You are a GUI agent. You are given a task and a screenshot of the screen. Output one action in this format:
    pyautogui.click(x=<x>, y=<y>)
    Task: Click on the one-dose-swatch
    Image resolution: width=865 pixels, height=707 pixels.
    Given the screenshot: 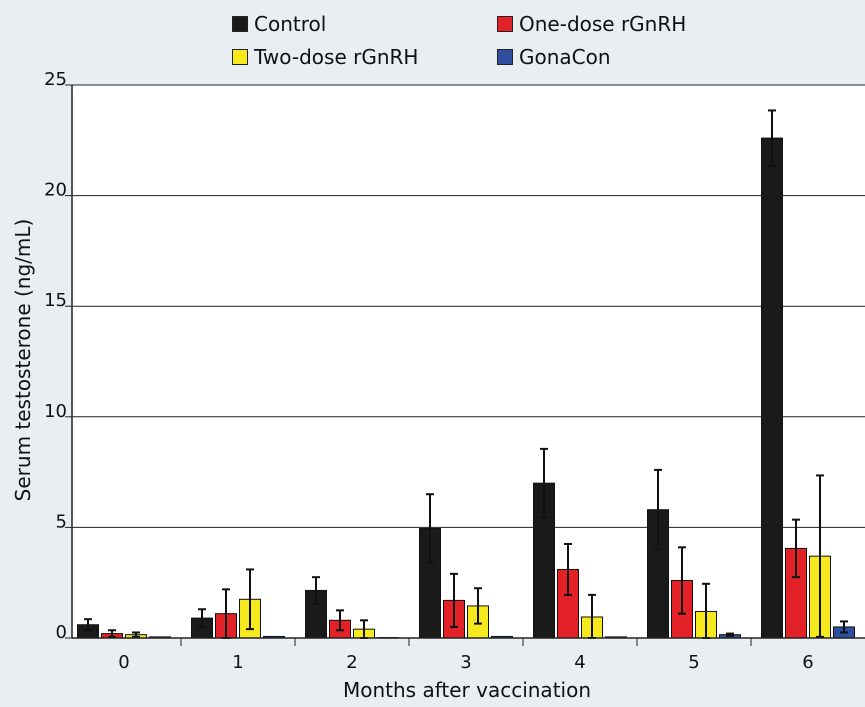 What is the action you would take?
    pyautogui.click(x=505, y=24)
    